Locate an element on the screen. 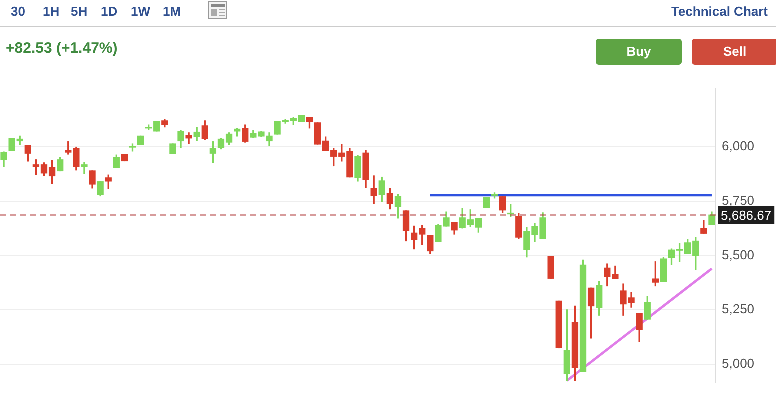  y-tick-label: 5,500 is located at coordinates (738, 254).